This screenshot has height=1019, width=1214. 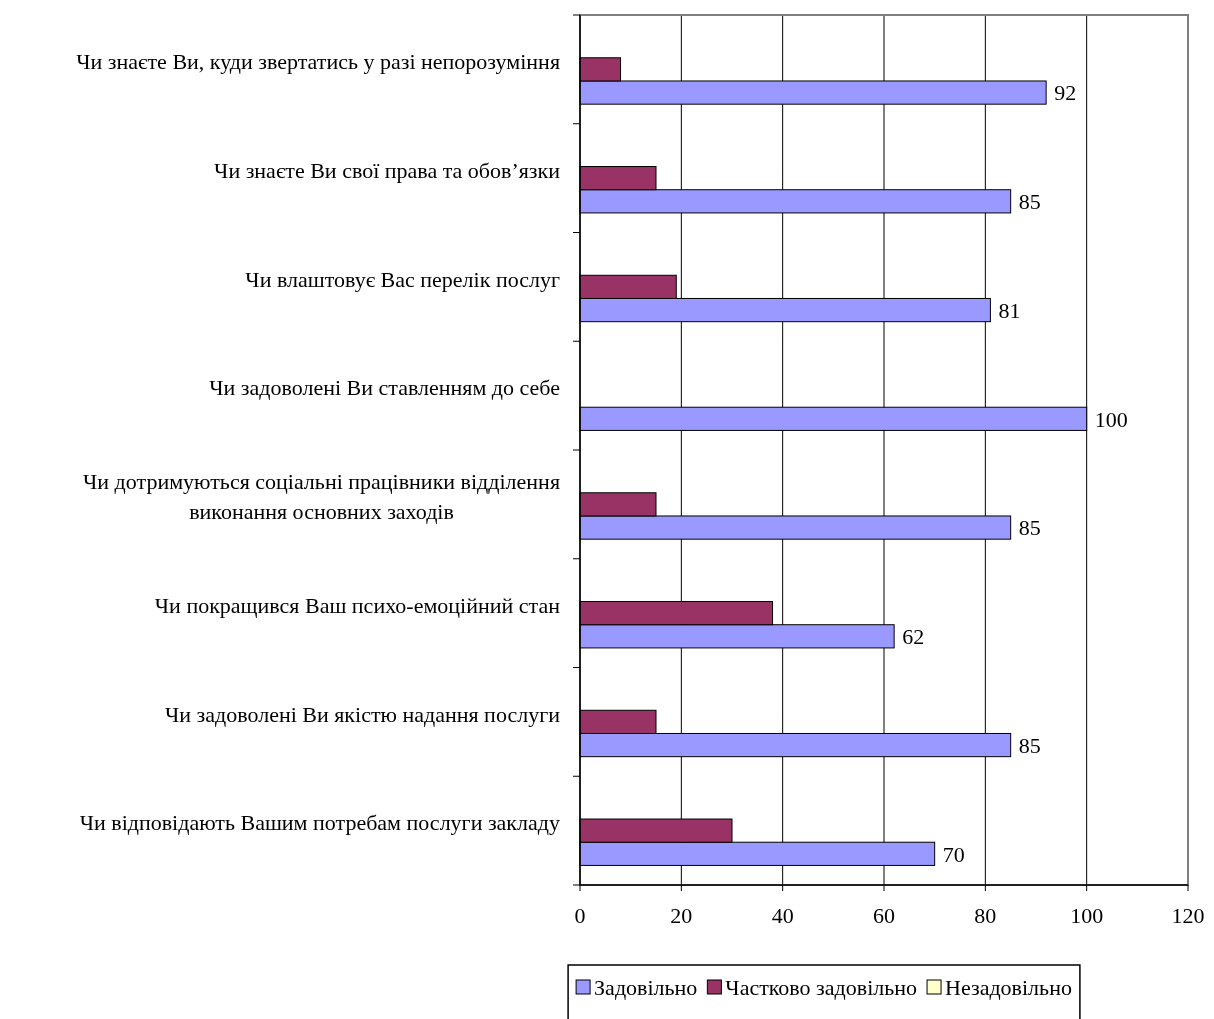 What do you see at coordinates (821, 987) in the screenshot?
I see `legend-label: Частково задовільно` at bounding box center [821, 987].